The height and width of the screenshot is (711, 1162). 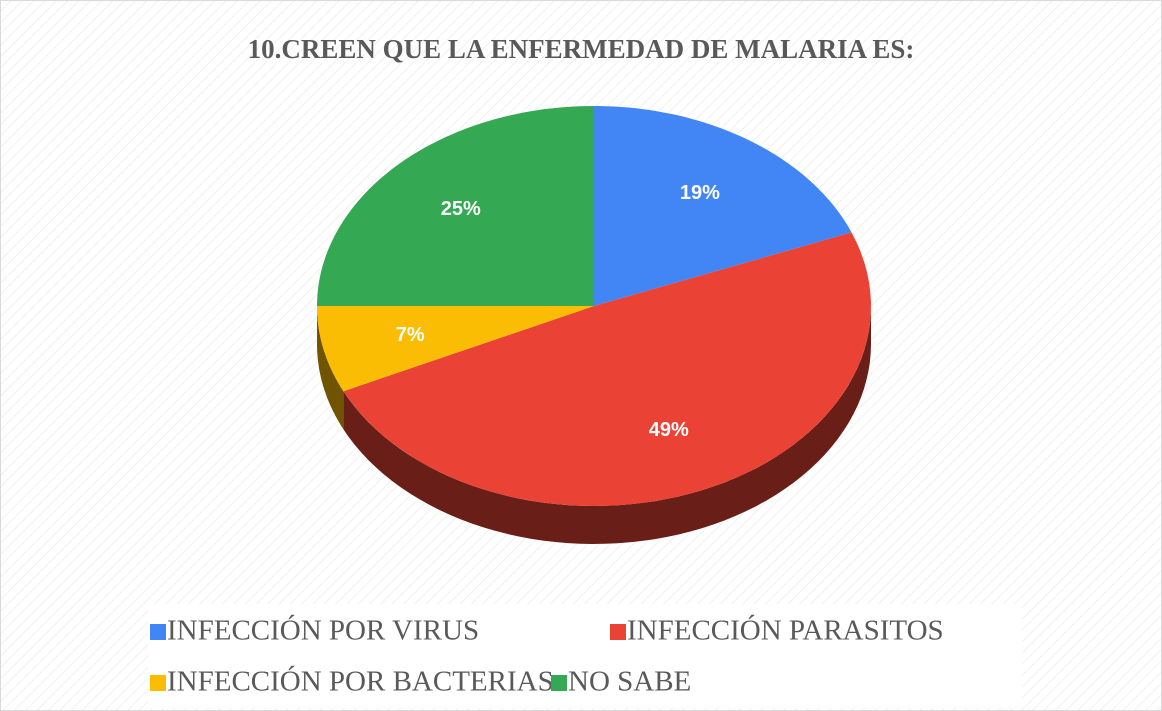 I want to click on data-label: 7%, so click(x=410, y=335).